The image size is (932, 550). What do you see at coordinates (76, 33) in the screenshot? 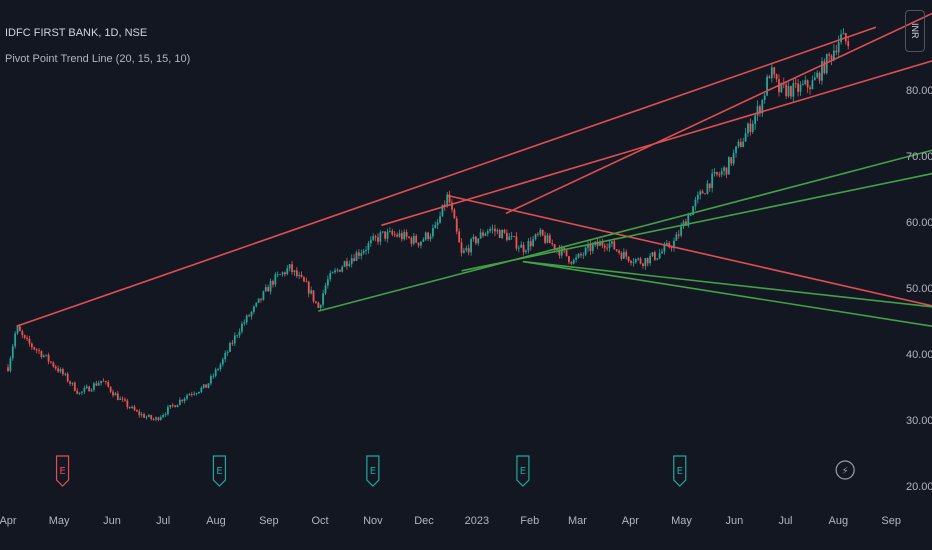
I see `symbol-legend: IDFC FIRST BANK, 1D, NSE` at bounding box center [76, 33].